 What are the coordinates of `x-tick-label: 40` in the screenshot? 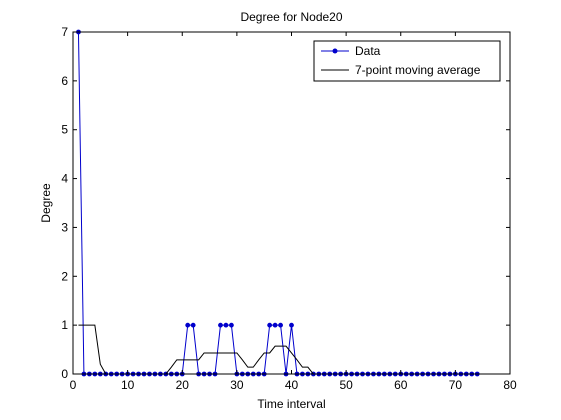 It's located at (292, 385).